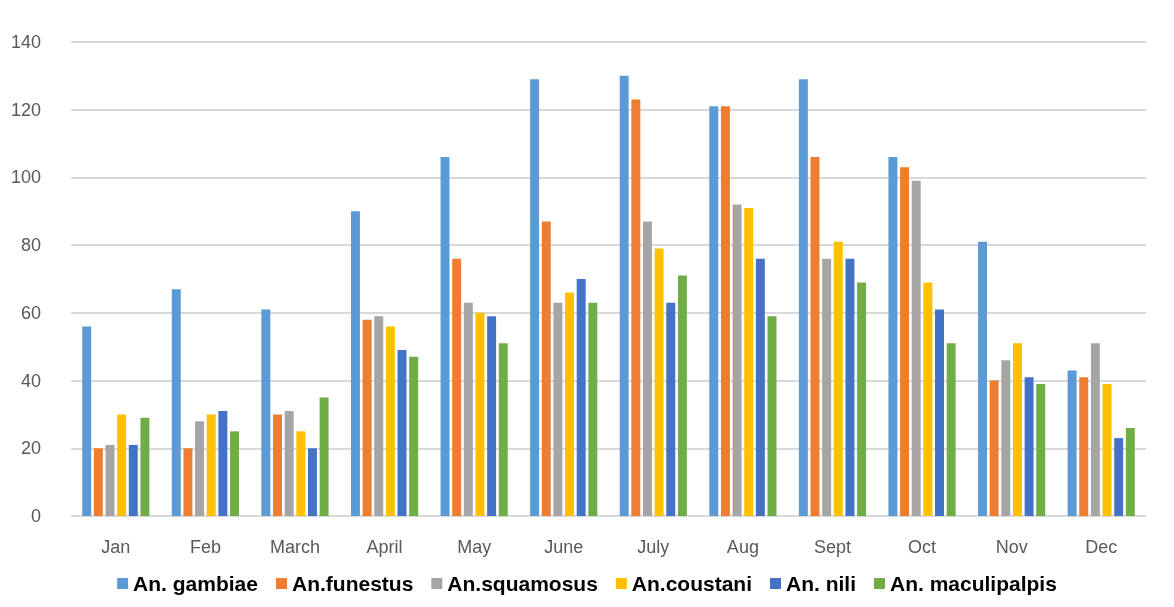 The width and height of the screenshot is (1174, 607). I want to click on legend-label: An.coustani, so click(692, 583).